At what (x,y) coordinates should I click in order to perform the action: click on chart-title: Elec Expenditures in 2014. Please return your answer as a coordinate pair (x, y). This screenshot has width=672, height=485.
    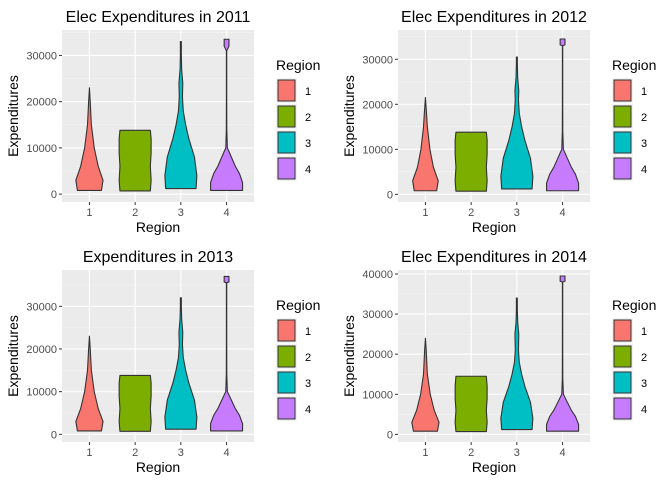
    Looking at the image, I should click on (494, 257).